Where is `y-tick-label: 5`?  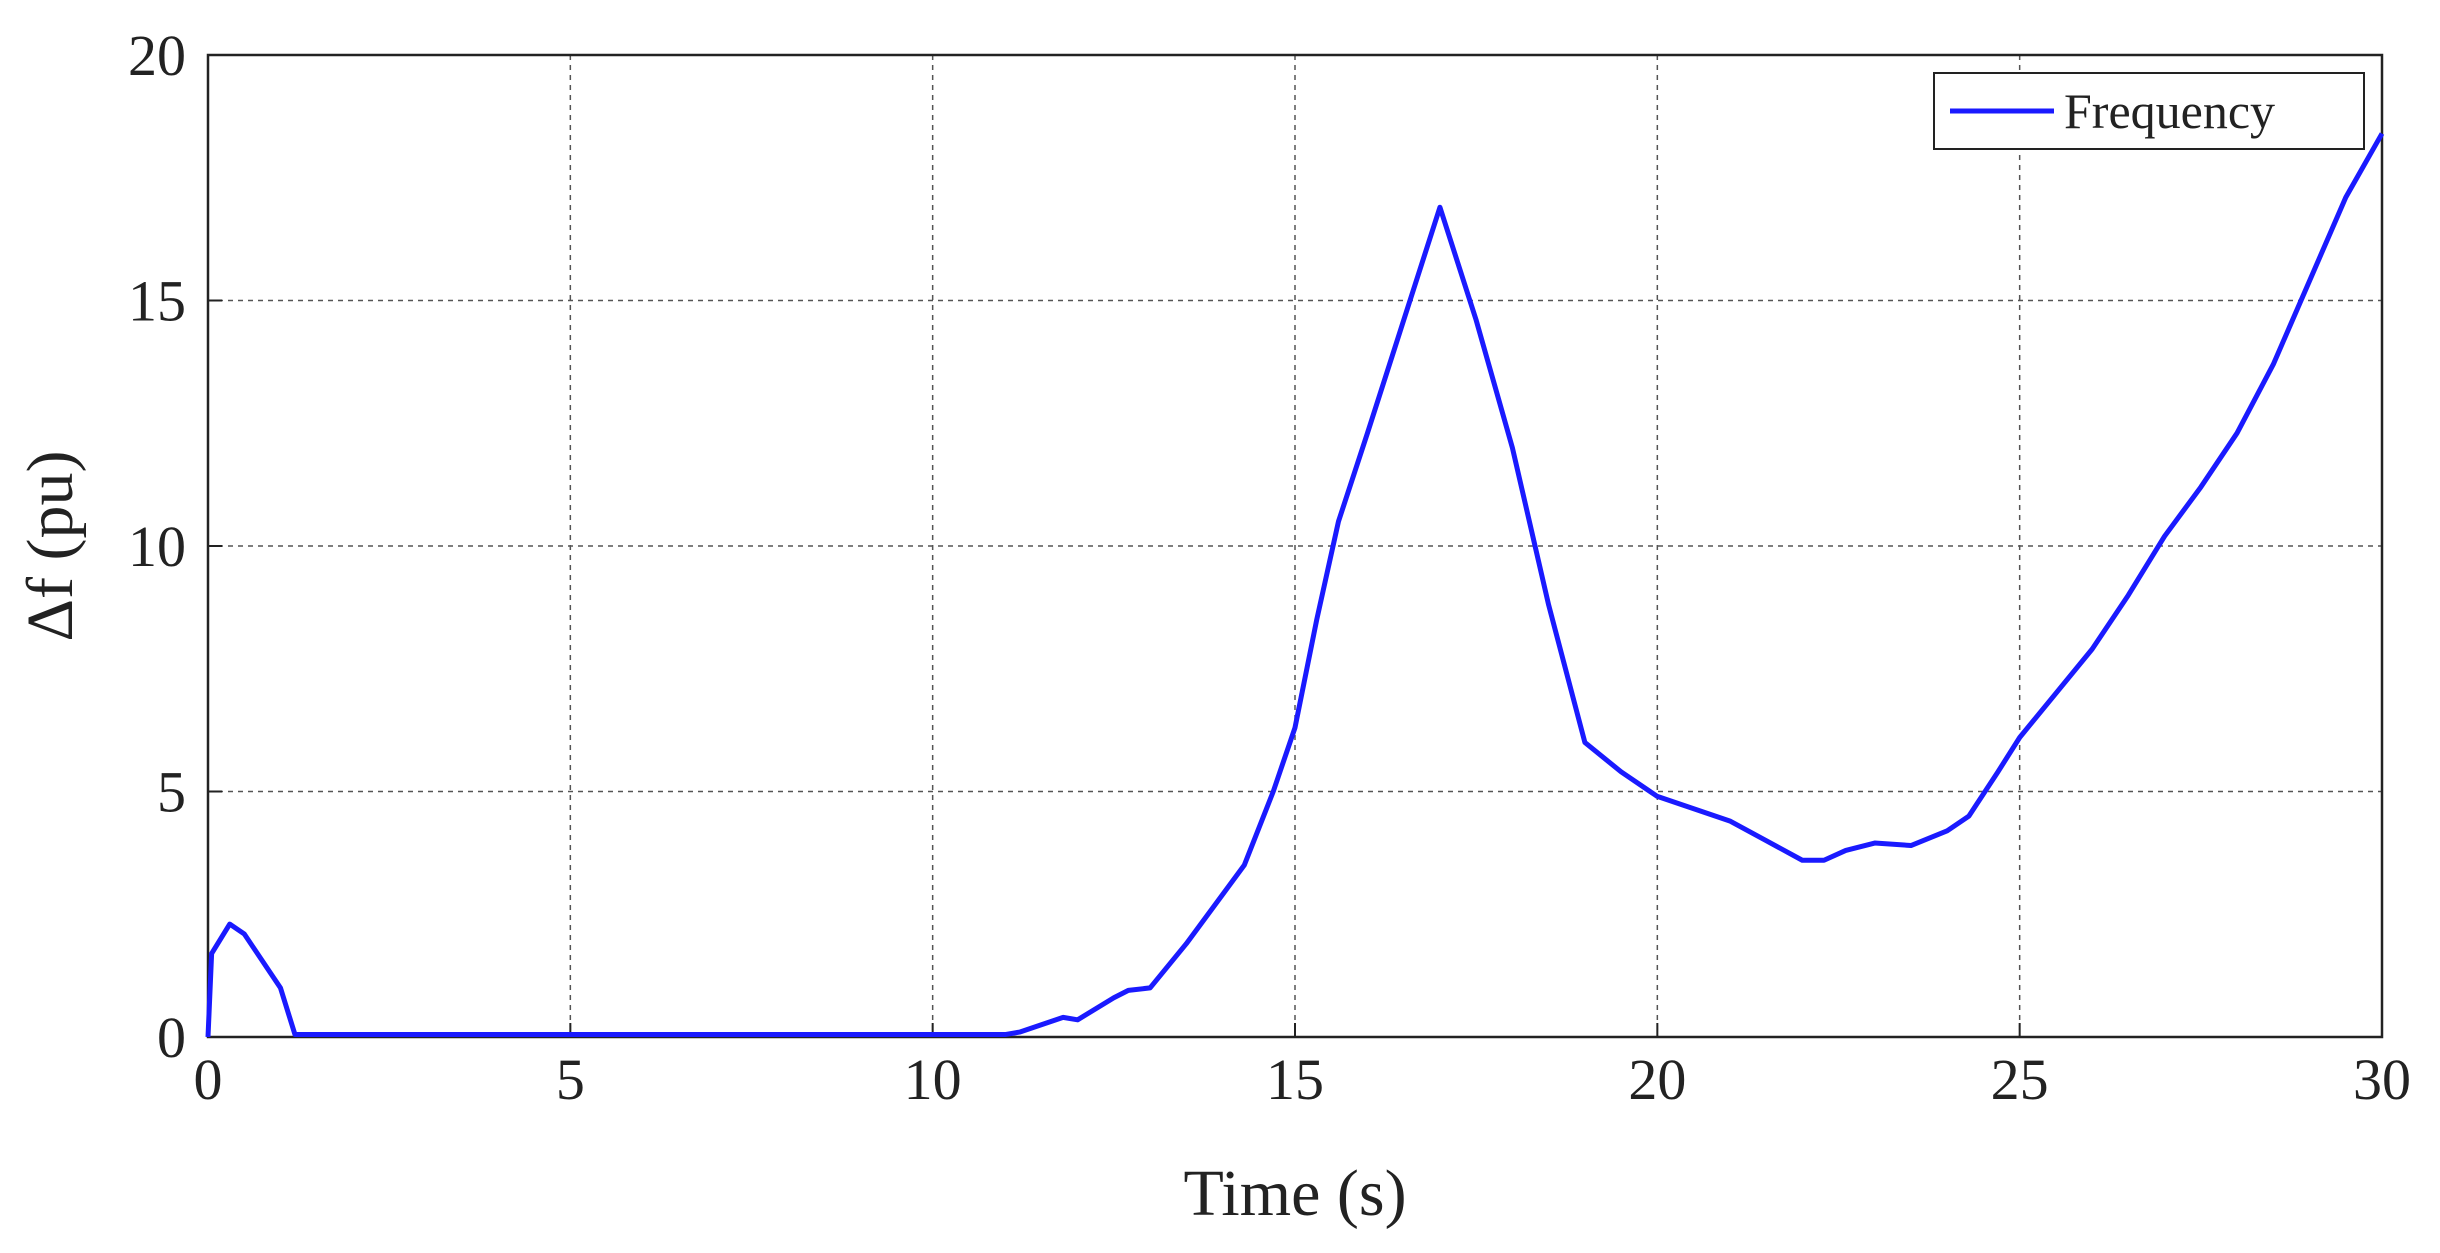
y-tick-label: 5 is located at coordinates (171, 792).